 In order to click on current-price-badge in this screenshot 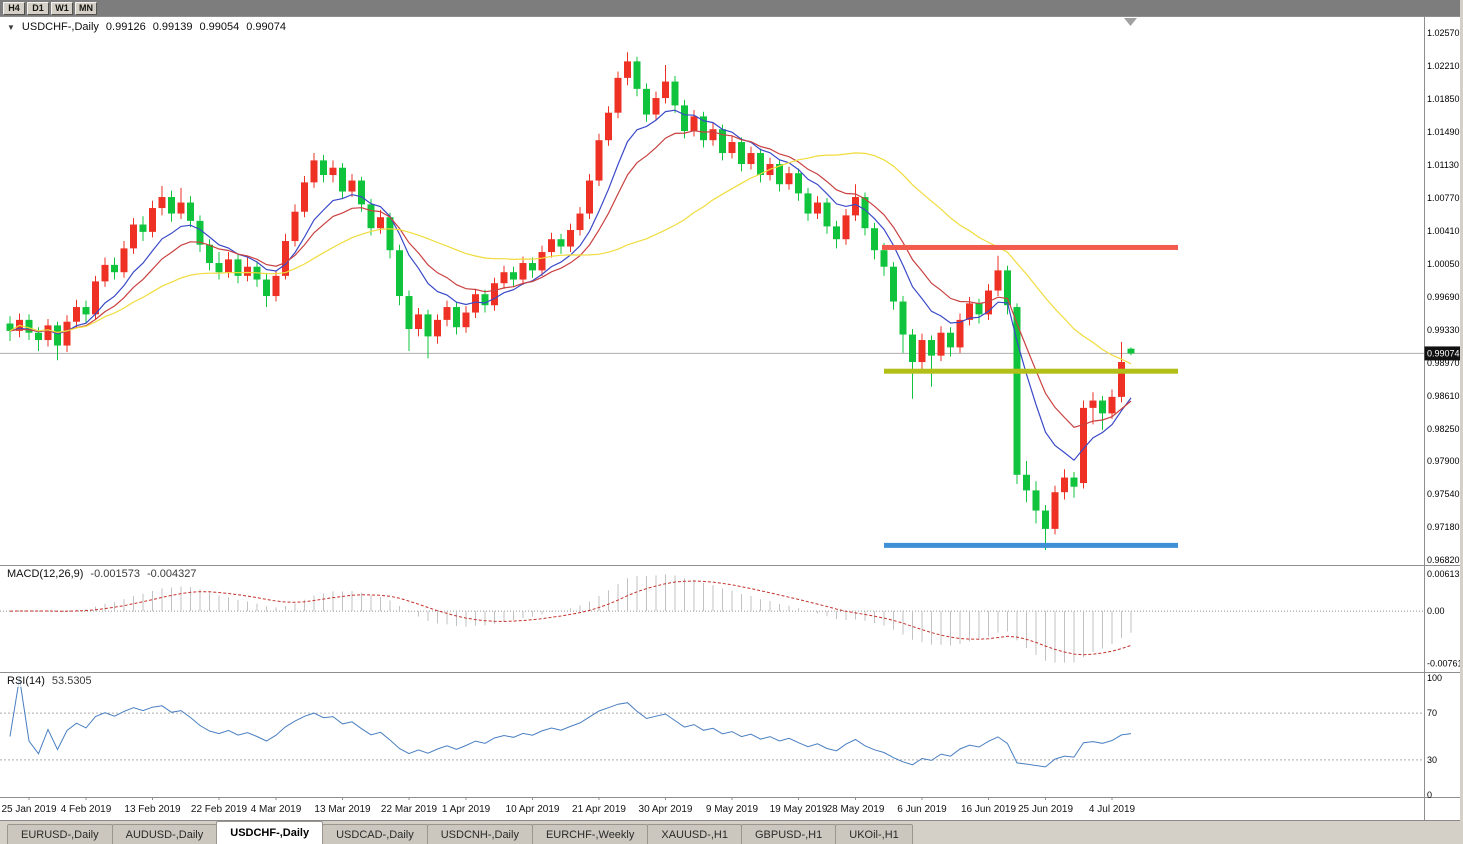, I will do `click(1442, 353)`.